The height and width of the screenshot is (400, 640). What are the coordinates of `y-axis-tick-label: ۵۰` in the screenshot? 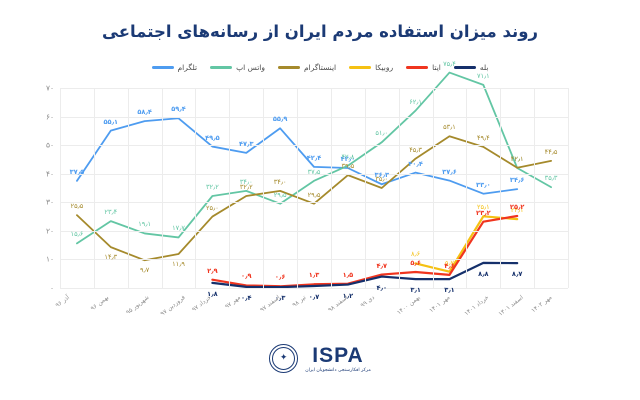 It's located at (49, 145).